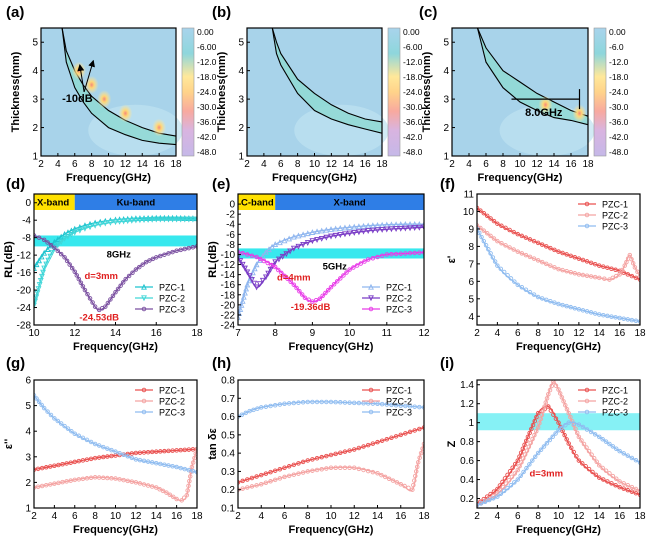 The height and width of the screenshot is (539, 652). What do you see at coordinates (554, 164) in the screenshot?
I see `x-tick-label: 14` at bounding box center [554, 164].